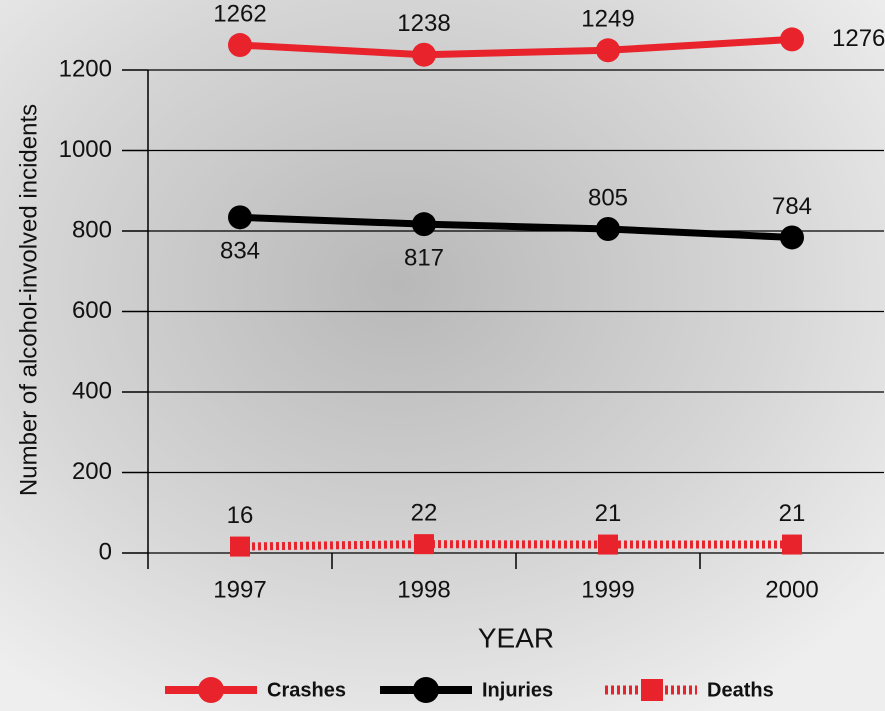 The image size is (885, 711). I want to click on y-tick-label: 0, so click(105, 551).